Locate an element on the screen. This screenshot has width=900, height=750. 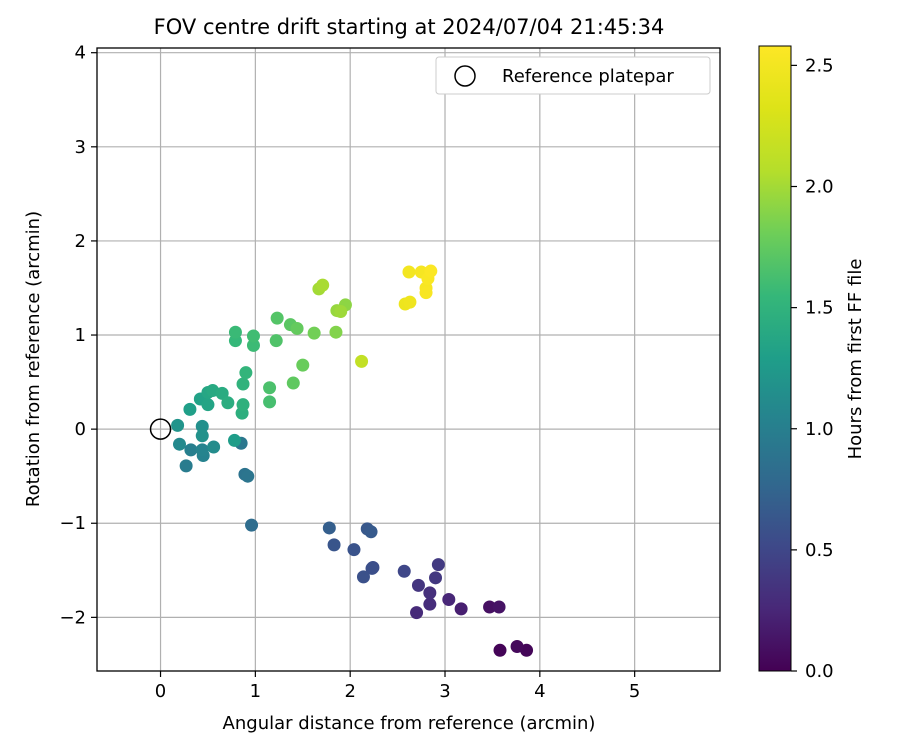
y-tick-label: 2 is located at coordinates (80, 241).